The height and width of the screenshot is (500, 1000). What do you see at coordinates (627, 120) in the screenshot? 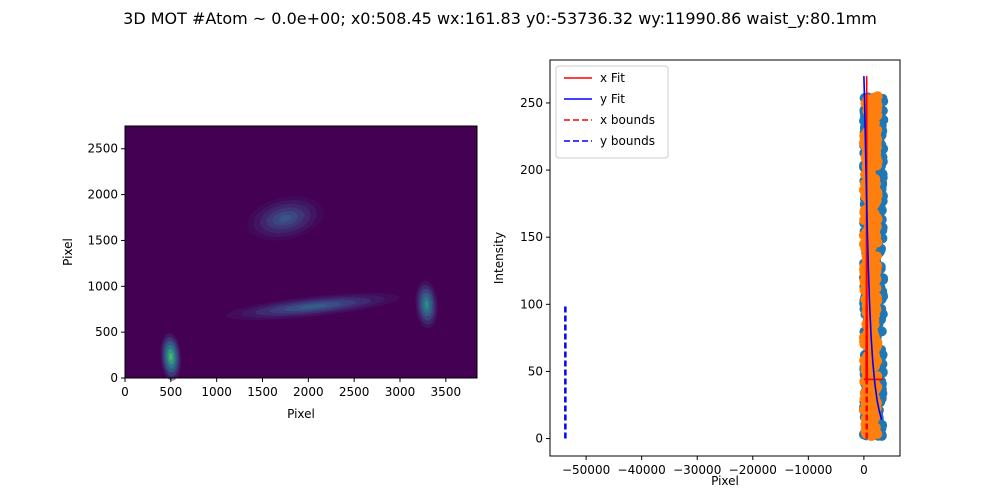
I see `legend-label: x bounds` at bounding box center [627, 120].